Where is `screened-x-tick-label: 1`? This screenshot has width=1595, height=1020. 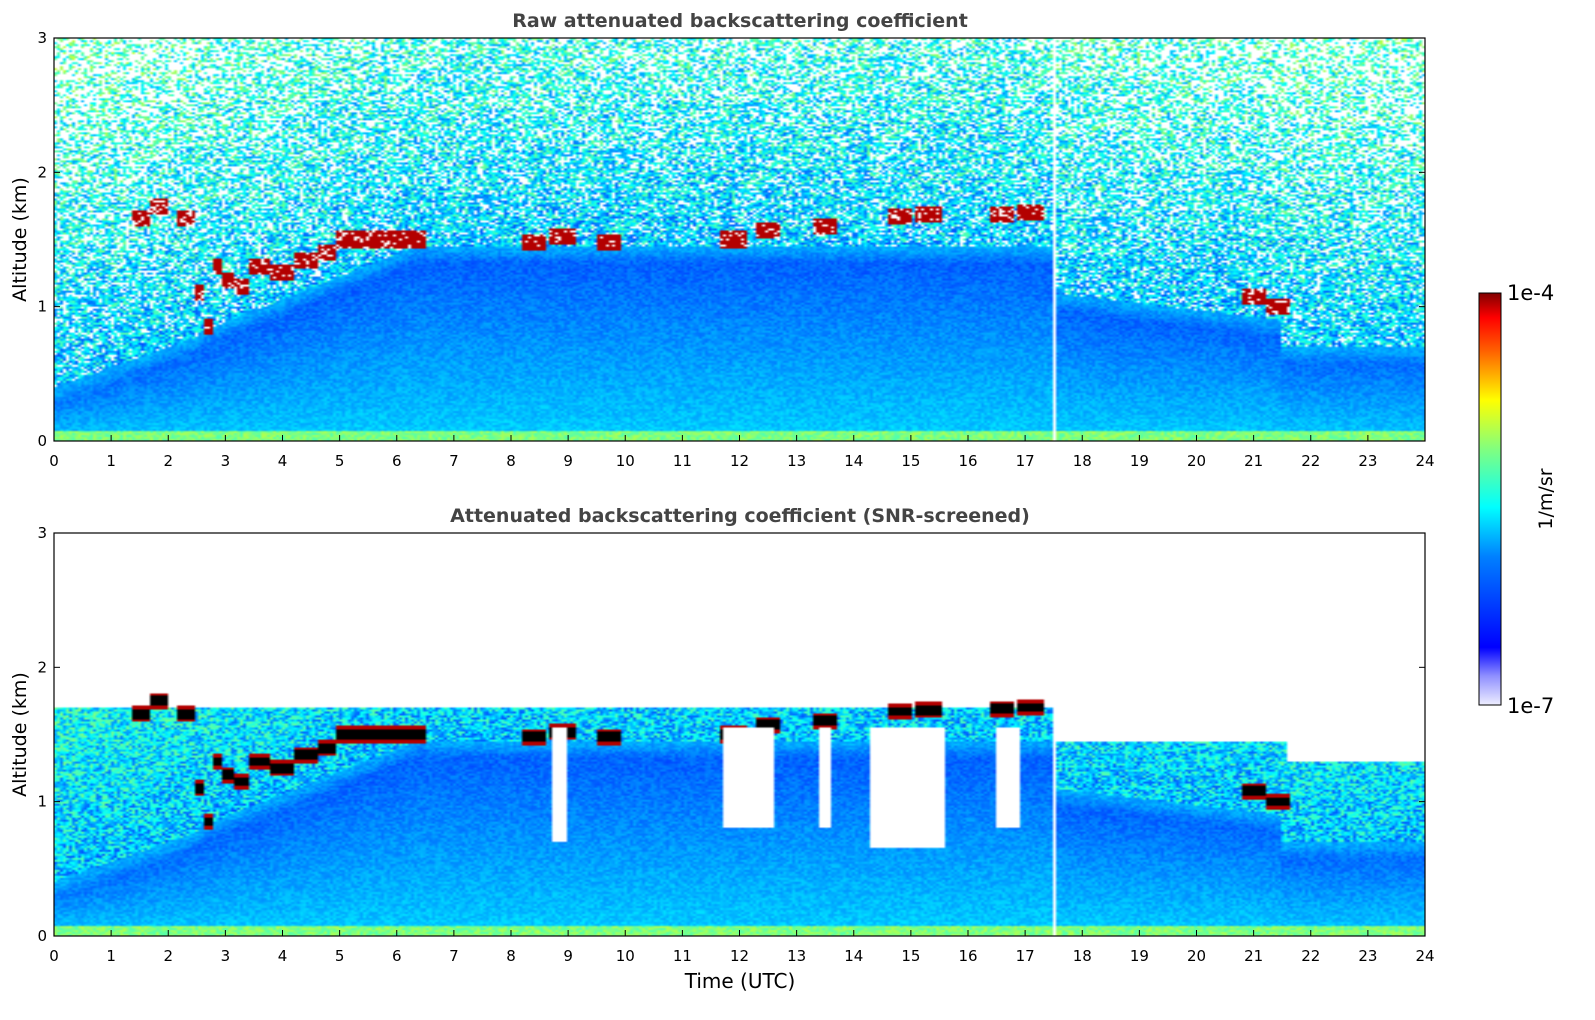
screened-x-tick-label: 1 is located at coordinates (111, 956).